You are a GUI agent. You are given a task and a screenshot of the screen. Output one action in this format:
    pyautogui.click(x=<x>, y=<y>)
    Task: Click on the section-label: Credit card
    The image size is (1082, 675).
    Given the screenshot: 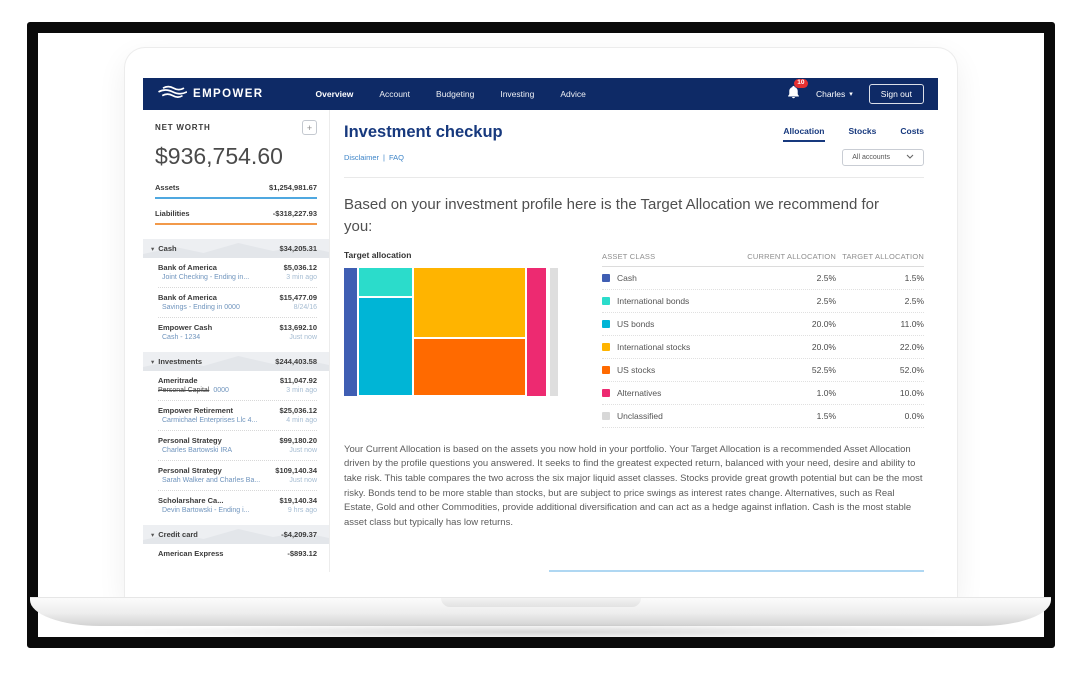 What is the action you would take?
    pyautogui.click(x=178, y=534)
    